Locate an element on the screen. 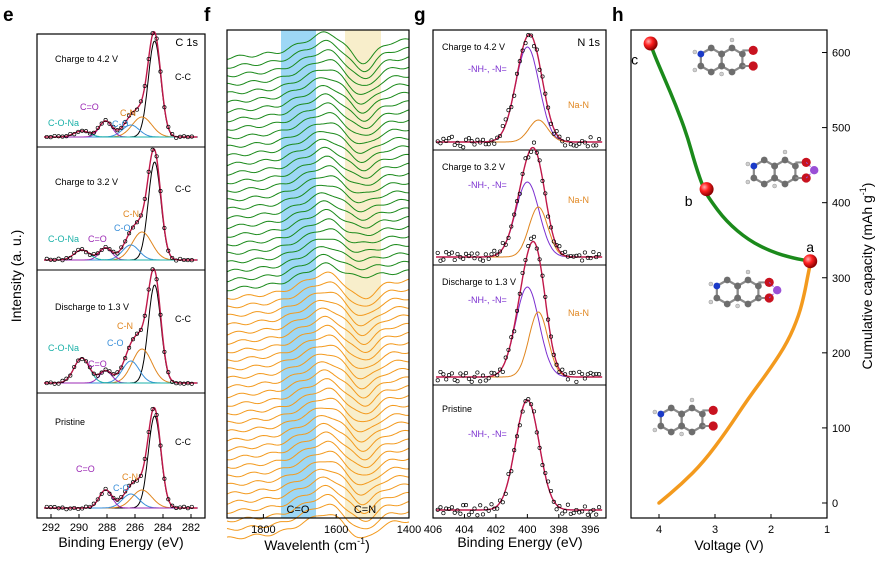 The height and width of the screenshot is (562, 887). panel-h-xlabel: Voltage (V) is located at coordinates (728, 545).